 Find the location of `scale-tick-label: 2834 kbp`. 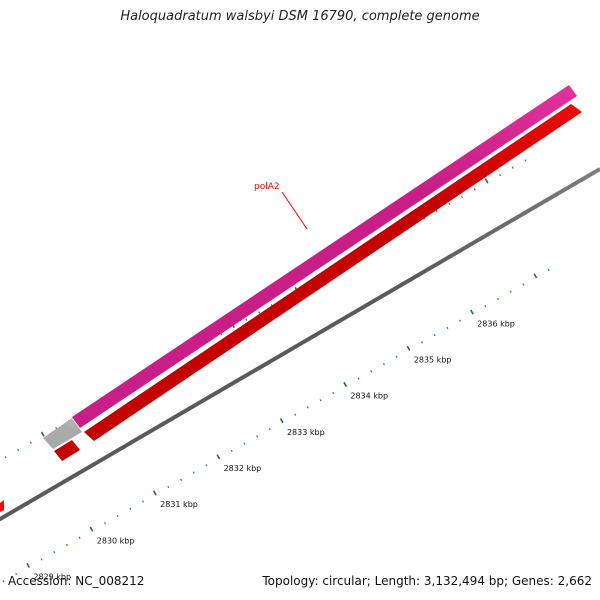

scale-tick-label: 2834 kbp is located at coordinates (369, 396).